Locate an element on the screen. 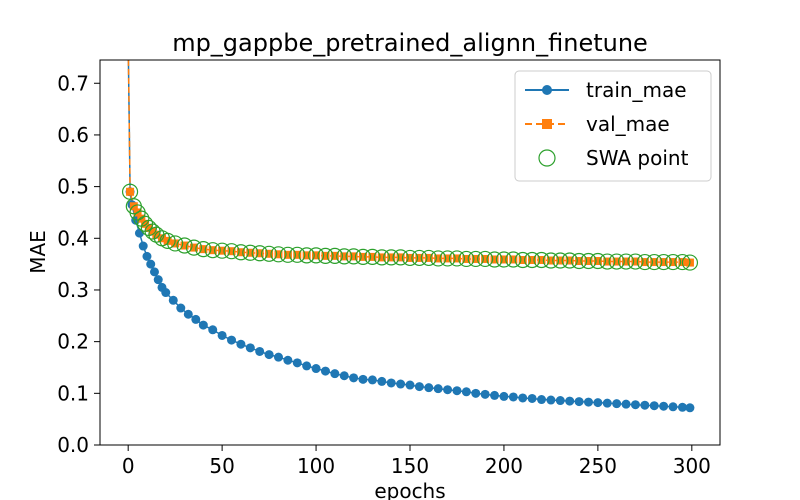 Image resolution: width=800 pixels, height=500 pixels. y-tick-label: 0.2 is located at coordinates (73, 342).